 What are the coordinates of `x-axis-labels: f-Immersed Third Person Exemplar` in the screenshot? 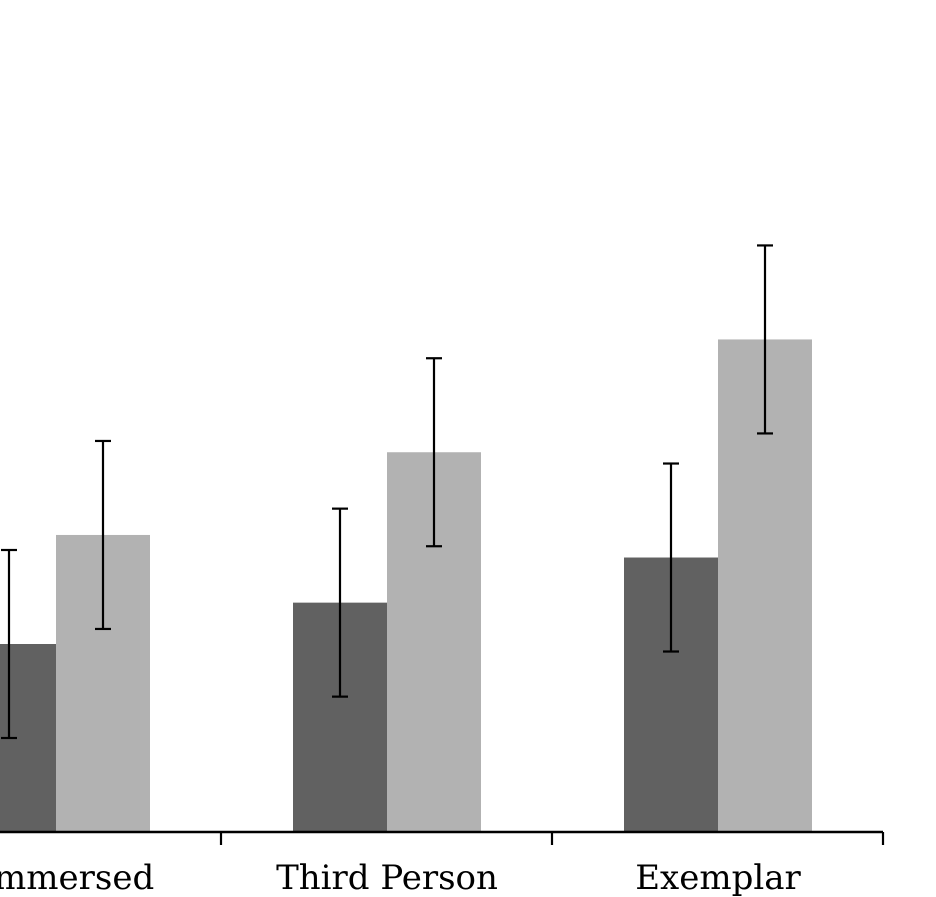 It's located at (400, 877).